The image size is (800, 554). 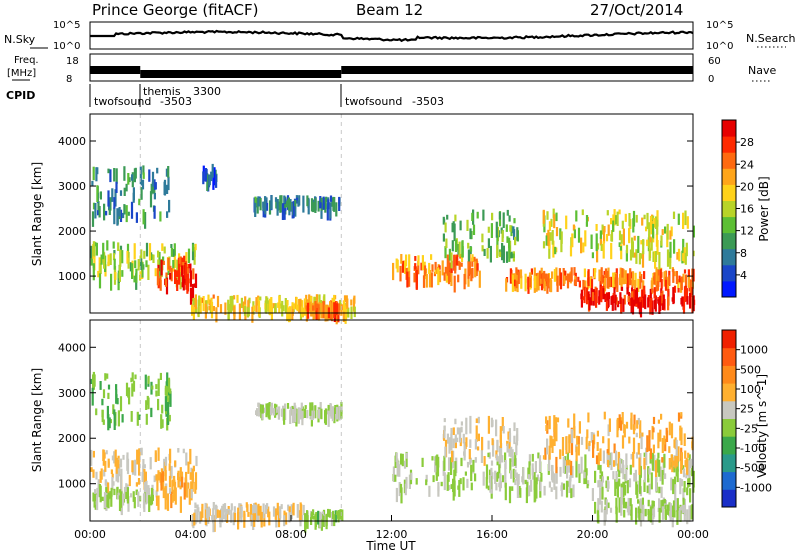 What do you see at coordinates (207, 91) in the screenshot?
I see `cpid-id-1: 3300` at bounding box center [207, 91].